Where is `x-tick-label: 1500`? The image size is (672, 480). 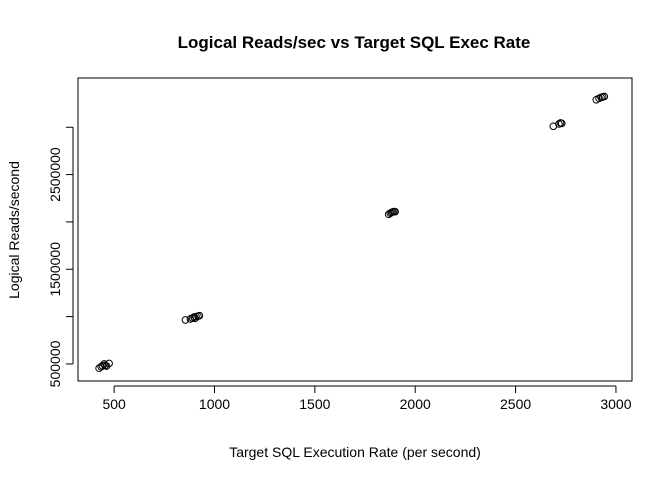
x-tick-label: 1500 is located at coordinates (314, 404).